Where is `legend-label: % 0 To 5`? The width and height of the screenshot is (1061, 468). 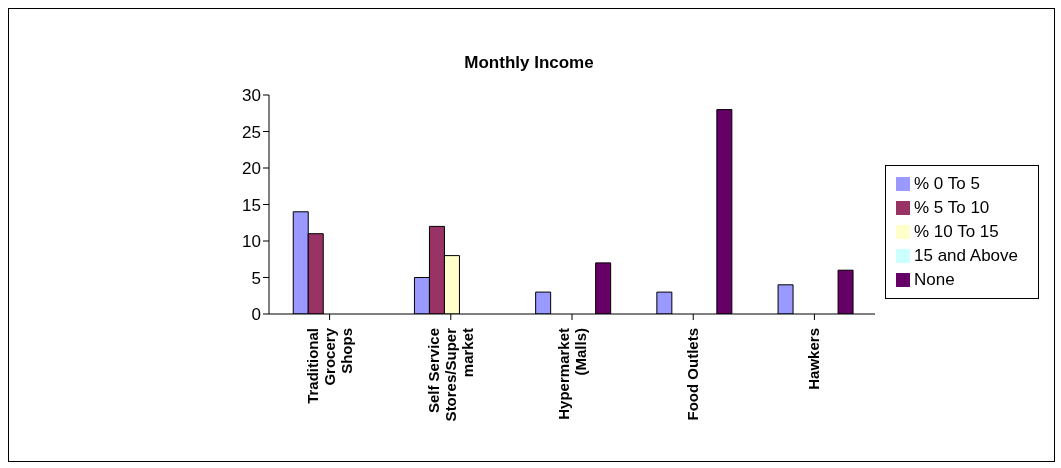
legend-label: % 0 To 5 is located at coordinates (947, 183).